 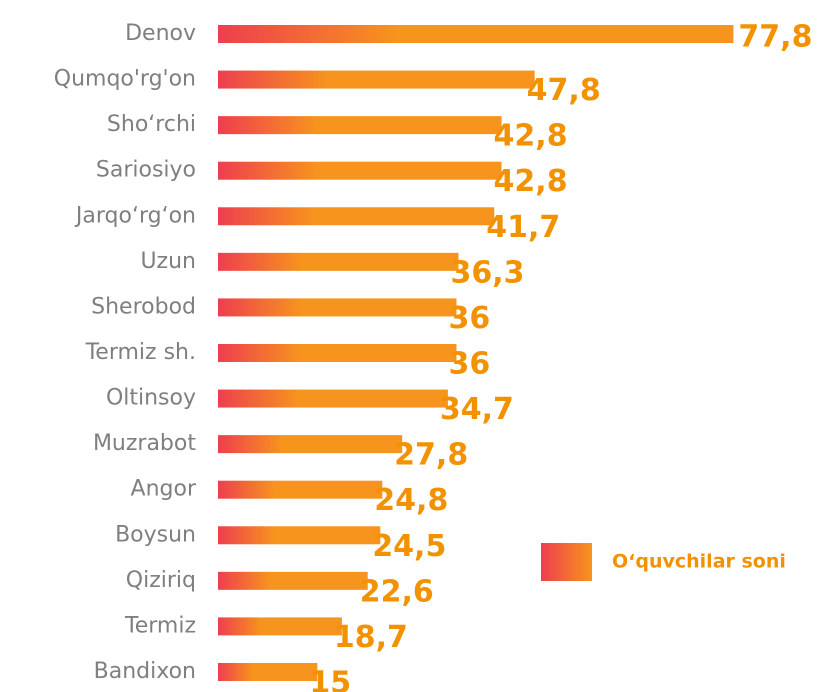 I want to click on data-label: 36,3, so click(x=487, y=272).